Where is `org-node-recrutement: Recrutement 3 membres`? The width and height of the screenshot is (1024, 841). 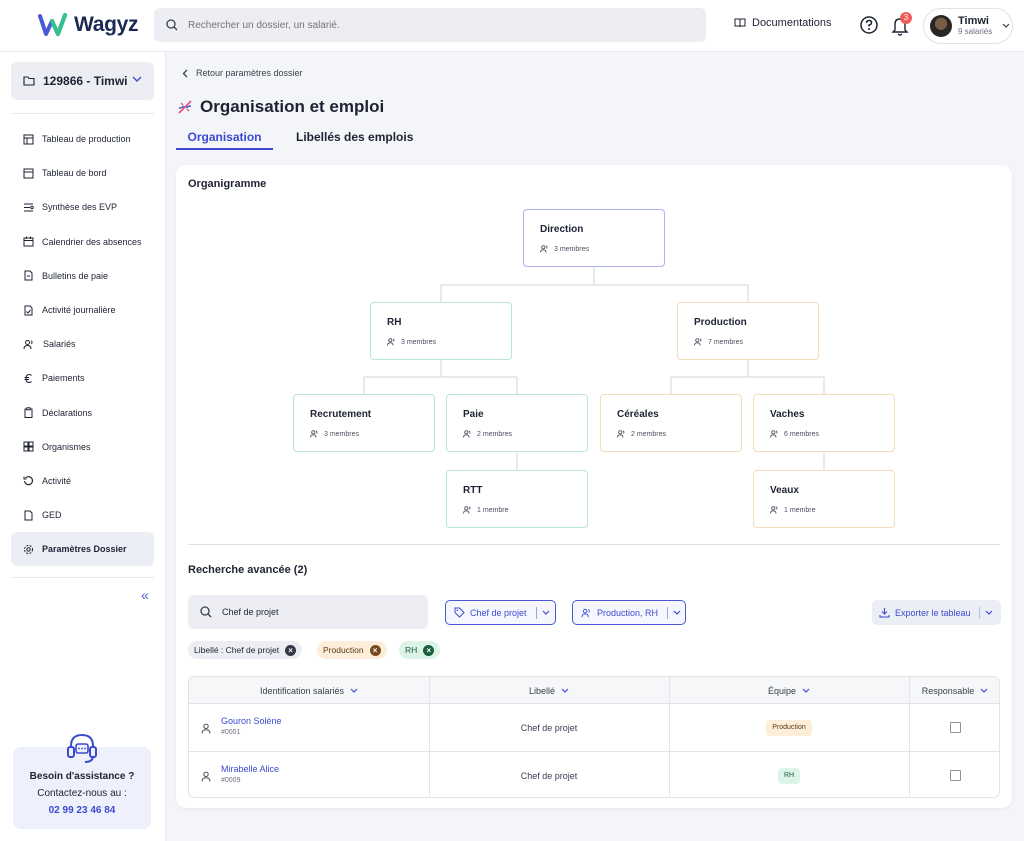
org-node-recrutement: Recrutement 3 membres is located at coordinates (364, 423).